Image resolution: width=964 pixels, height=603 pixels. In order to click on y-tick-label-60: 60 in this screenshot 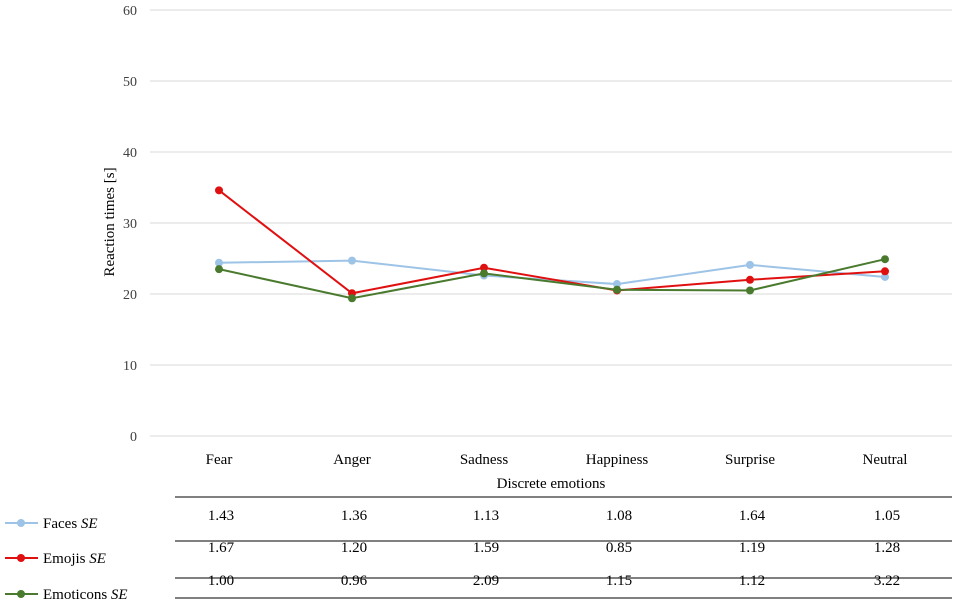, I will do `click(130, 11)`.